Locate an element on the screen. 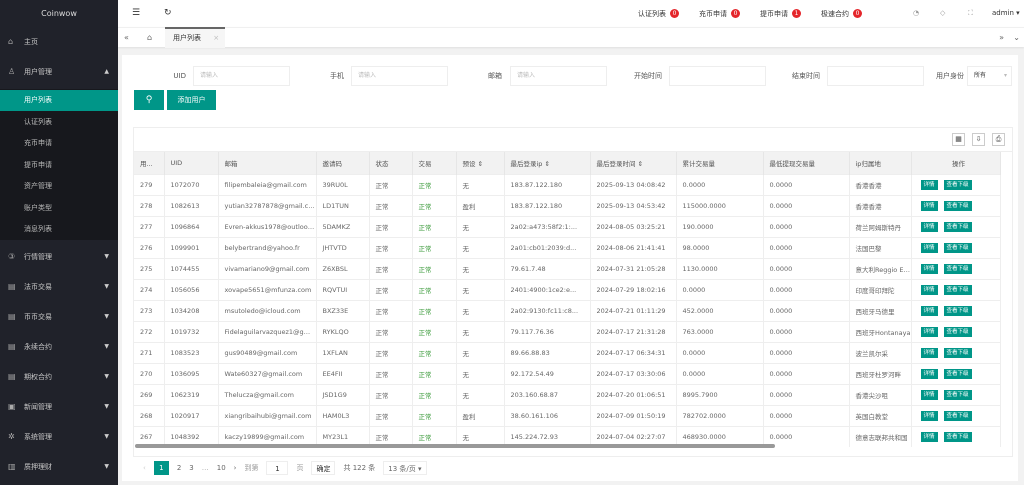 The image size is (1024, 485). sidebar-subitem-6: 消息列表 is located at coordinates (38, 229).